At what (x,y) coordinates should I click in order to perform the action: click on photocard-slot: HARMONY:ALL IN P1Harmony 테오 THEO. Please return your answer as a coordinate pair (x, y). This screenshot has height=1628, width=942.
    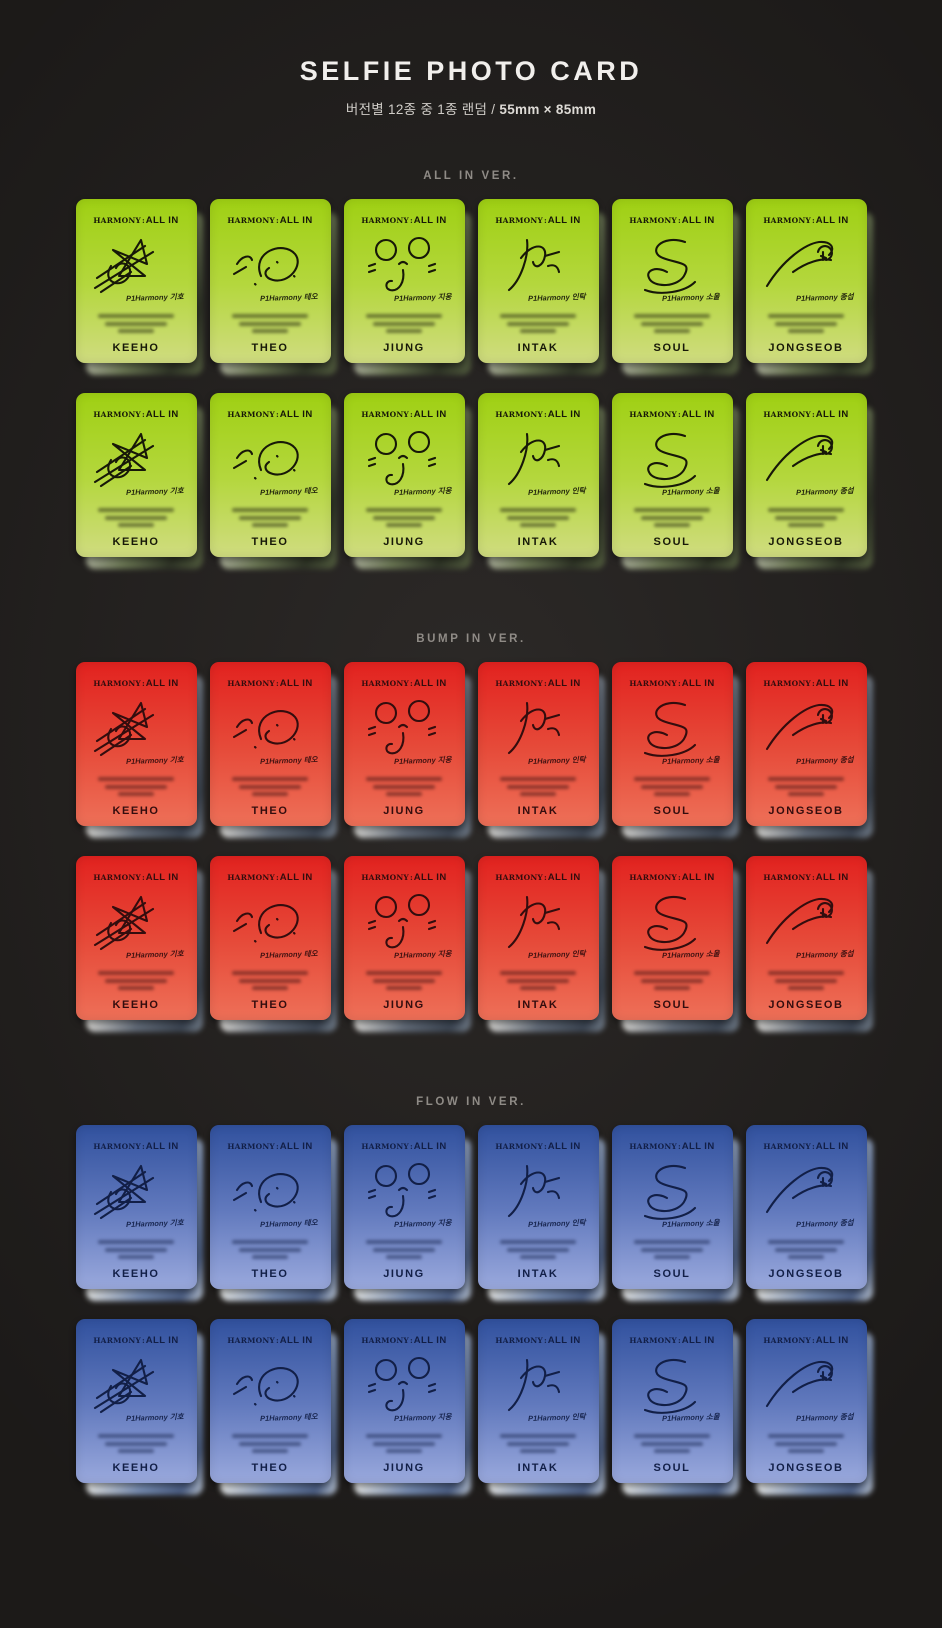
    Looking at the image, I should click on (273, 483).